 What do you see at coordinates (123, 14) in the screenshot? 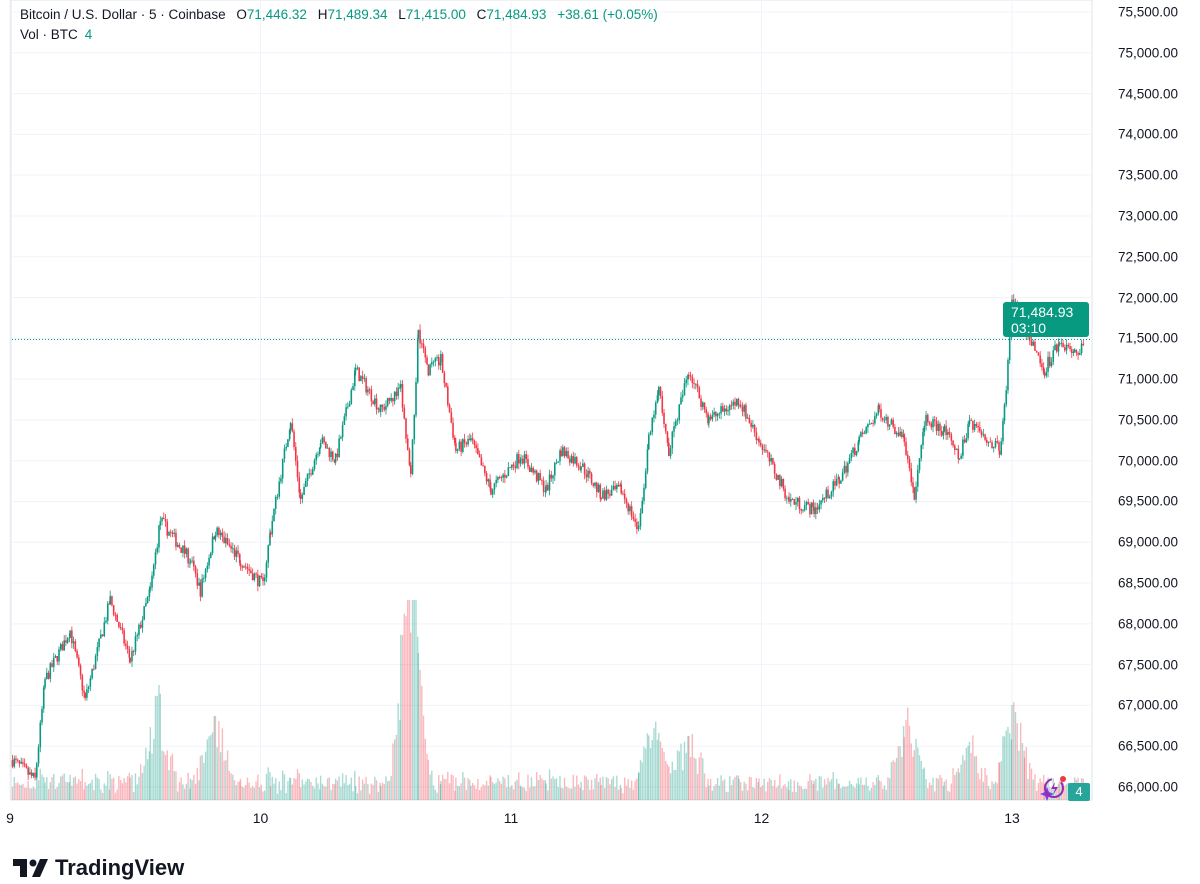
I see `symbol-name: Bitcoin / U.S. Dollar · 5 · Coinbase` at bounding box center [123, 14].